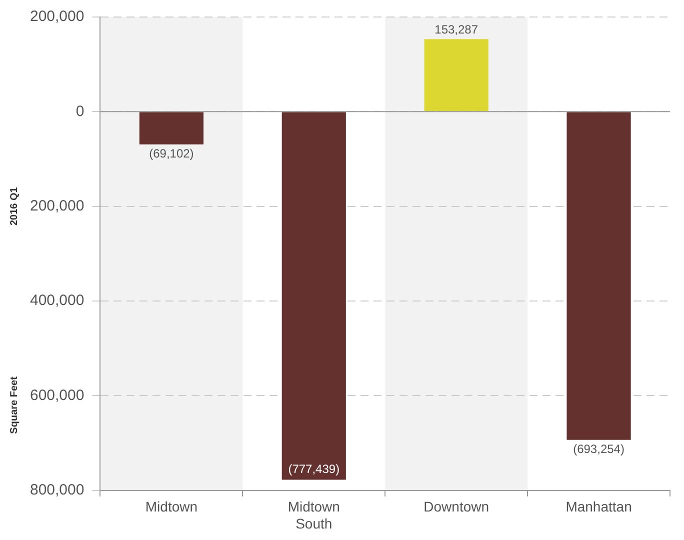 This screenshot has height=540, width=684. What do you see at coordinates (599, 506) in the screenshot?
I see `x-tick-label: Manhattan` at bounding box center [599, 506].